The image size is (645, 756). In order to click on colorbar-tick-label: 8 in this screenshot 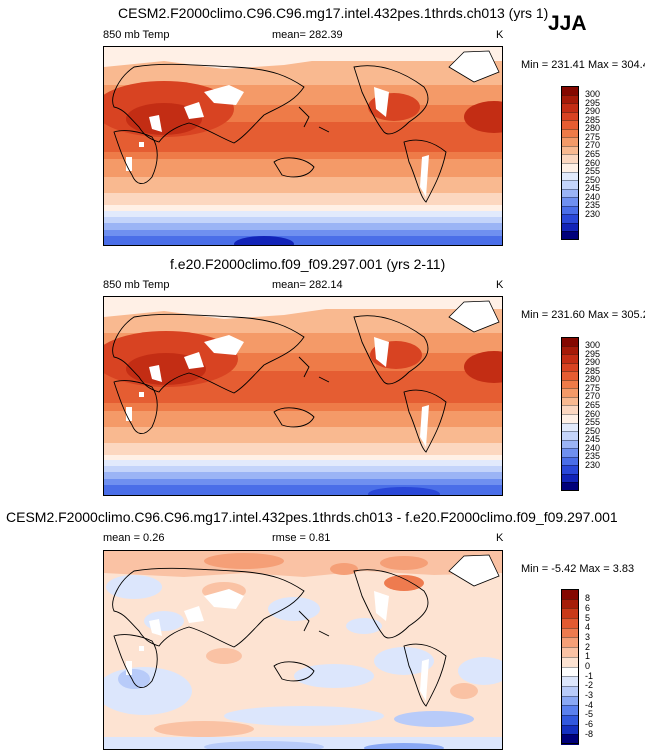, I will do `click(588, 598)`.